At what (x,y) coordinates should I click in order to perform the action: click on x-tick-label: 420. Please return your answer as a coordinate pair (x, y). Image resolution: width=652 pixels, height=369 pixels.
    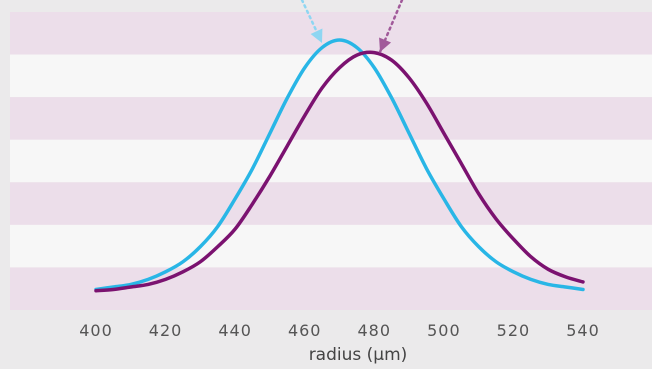
    Looking at the image, I should click on (166, 330).